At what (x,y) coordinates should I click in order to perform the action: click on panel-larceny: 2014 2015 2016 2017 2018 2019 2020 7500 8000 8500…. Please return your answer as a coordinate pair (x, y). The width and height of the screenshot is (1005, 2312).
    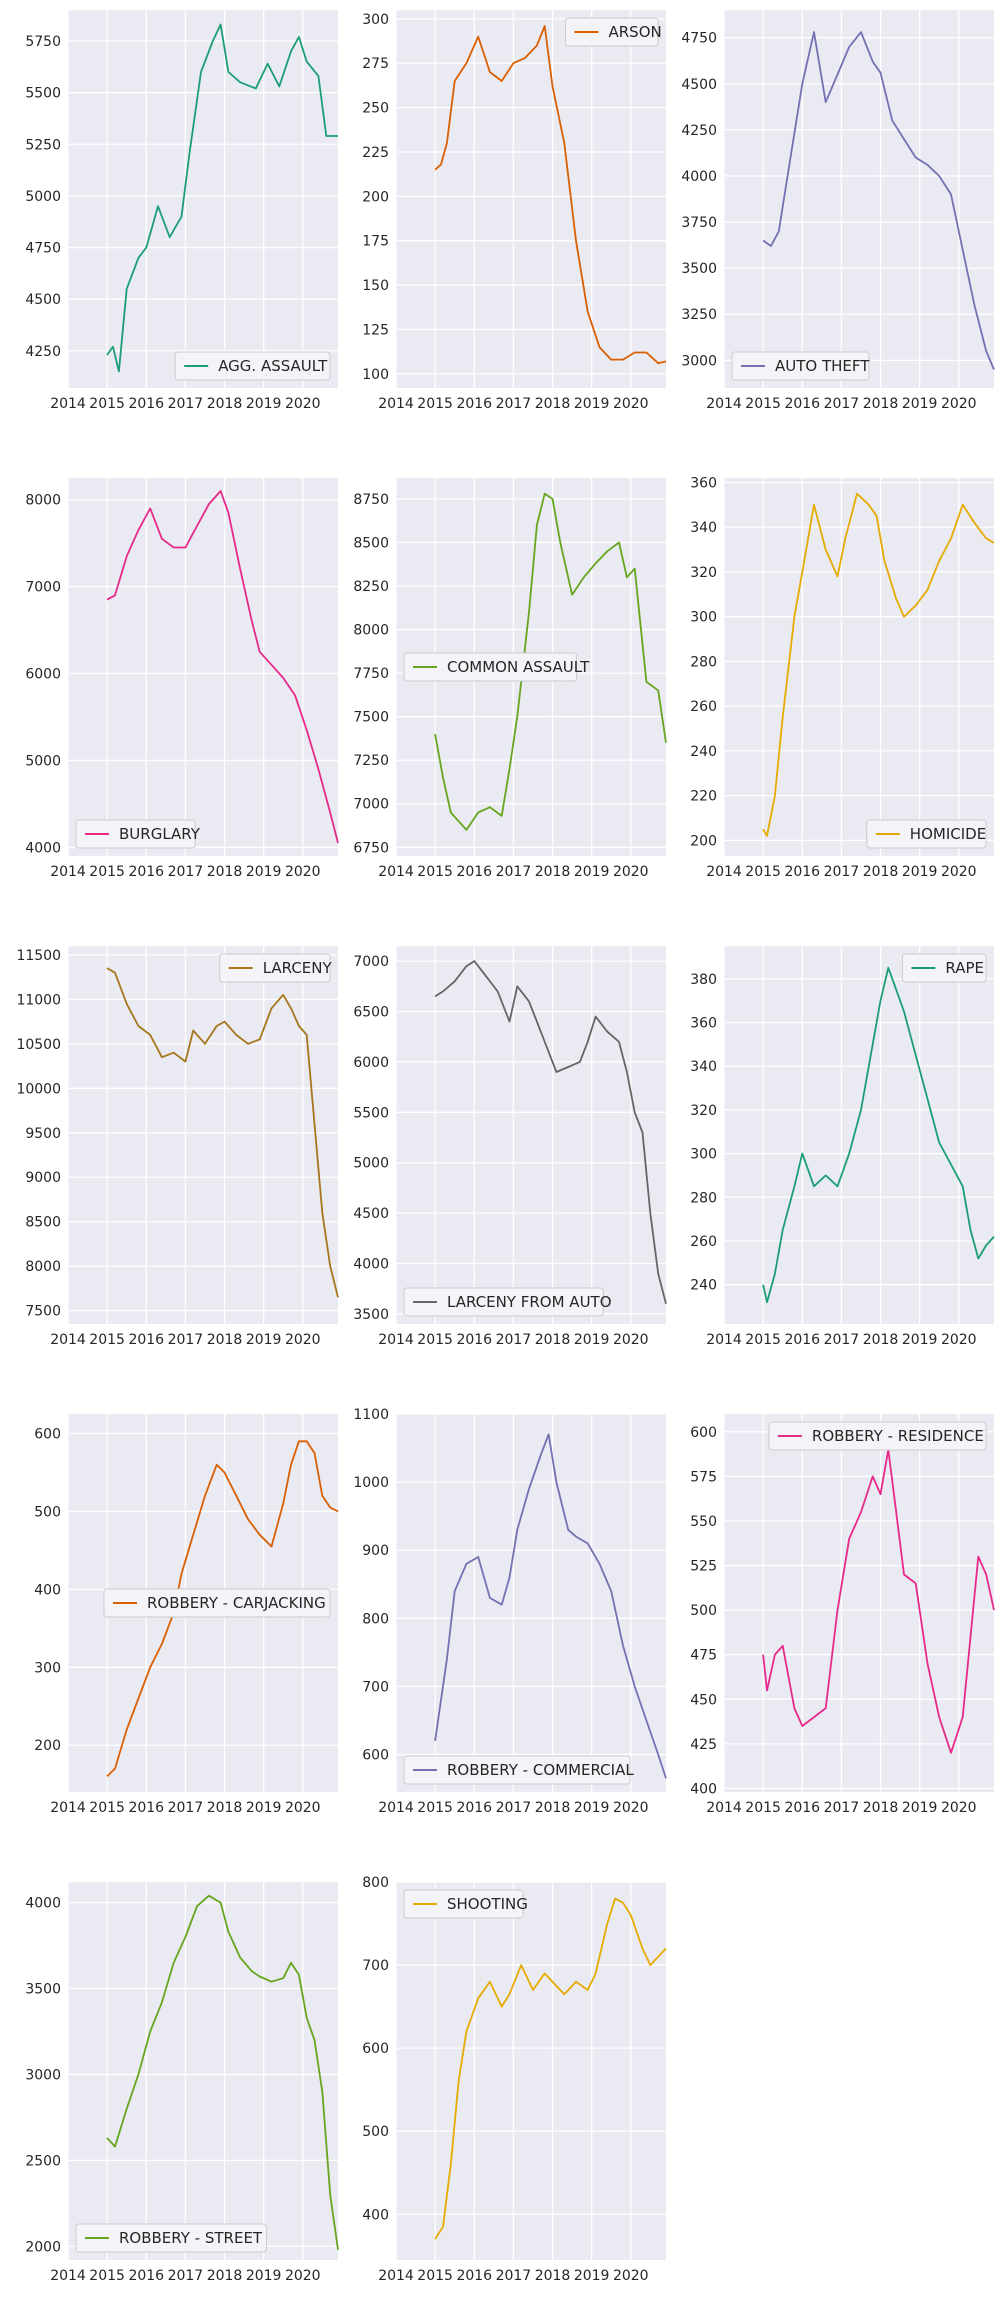
    Looking at the image, I should click on (177, 1147).